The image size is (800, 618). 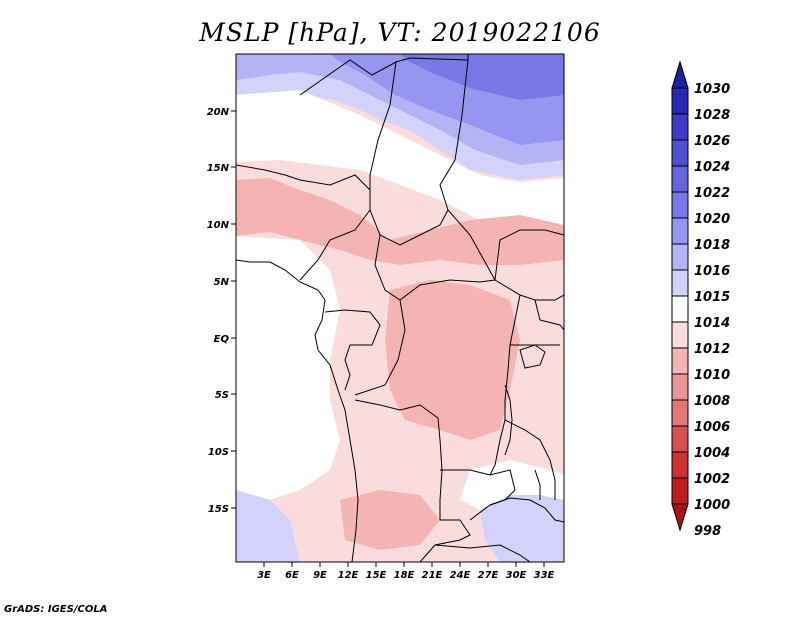 I want to click on colorbar-label: 1024, so click(x=712, y=167).